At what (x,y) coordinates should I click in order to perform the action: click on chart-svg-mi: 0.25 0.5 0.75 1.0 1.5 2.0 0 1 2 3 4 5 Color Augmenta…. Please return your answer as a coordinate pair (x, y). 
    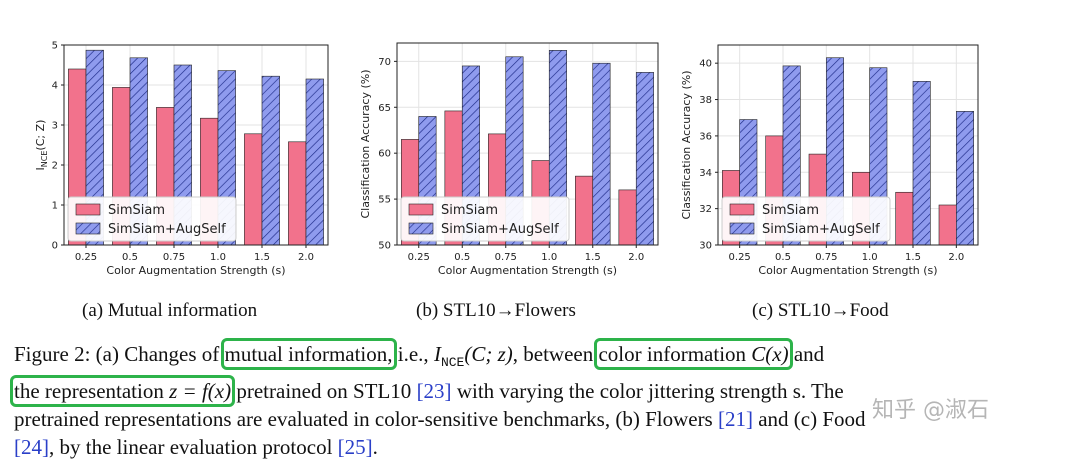
    Looking at the image, I should click on (181, 159).